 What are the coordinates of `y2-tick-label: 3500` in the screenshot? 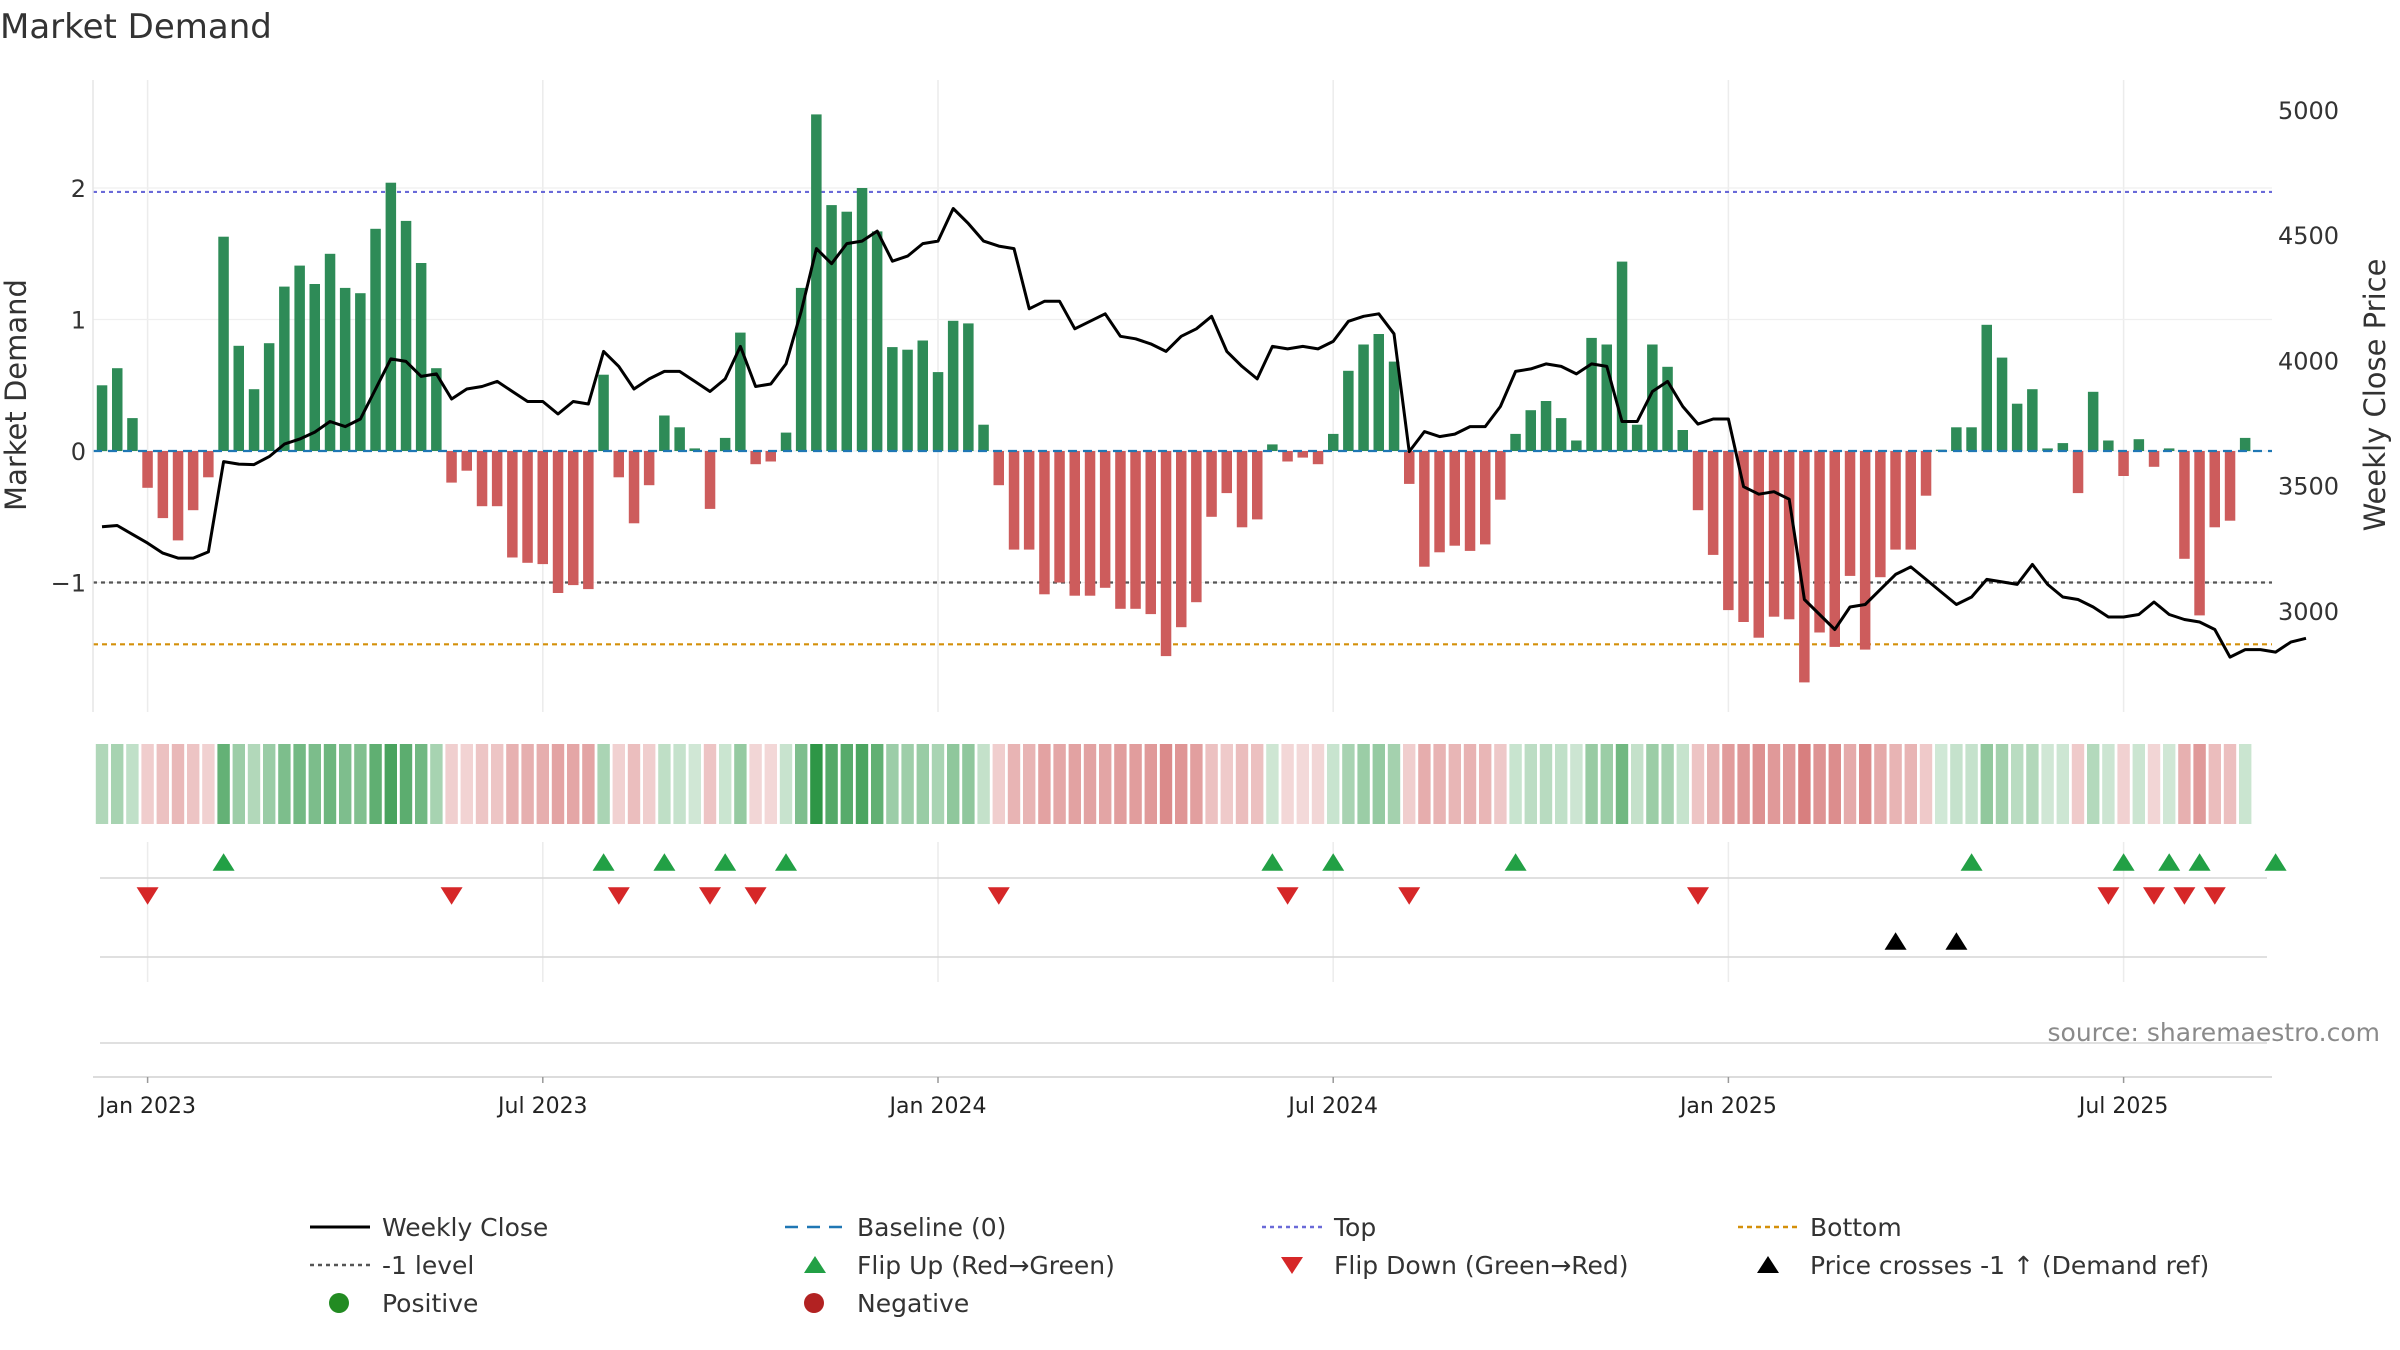 It's located at (2308, 487).